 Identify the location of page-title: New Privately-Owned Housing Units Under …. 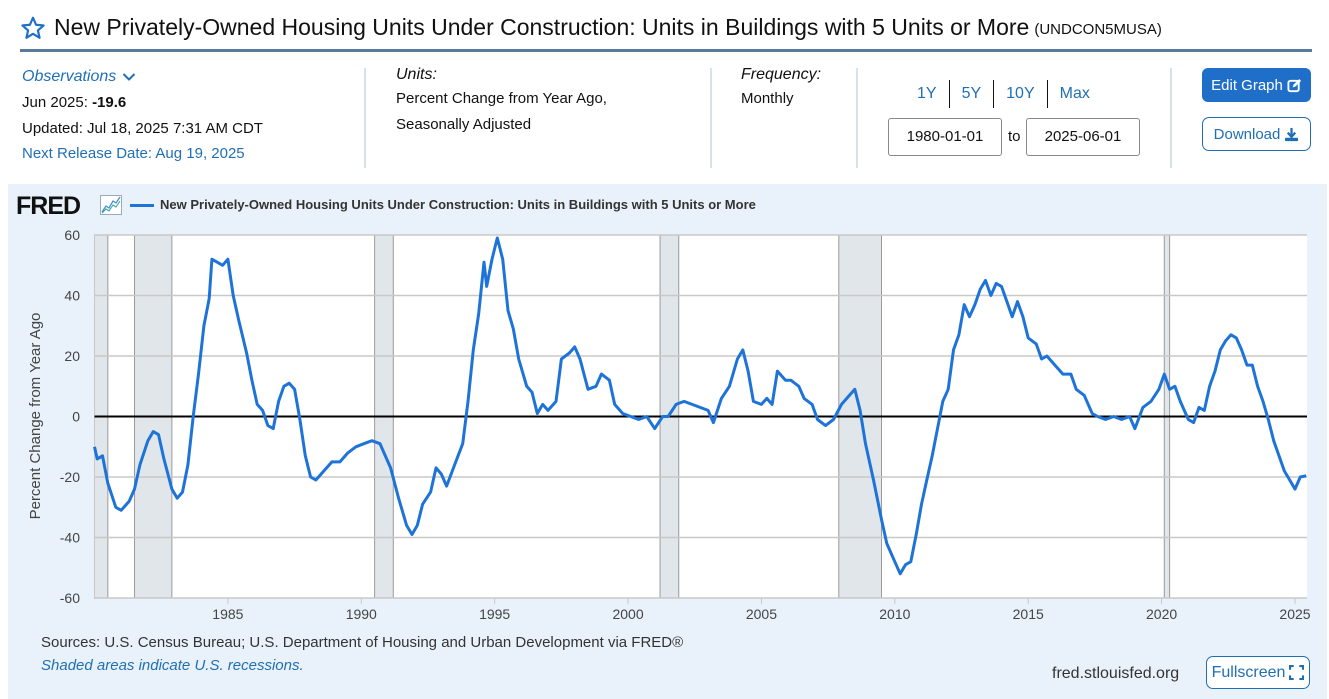
(542, 27).